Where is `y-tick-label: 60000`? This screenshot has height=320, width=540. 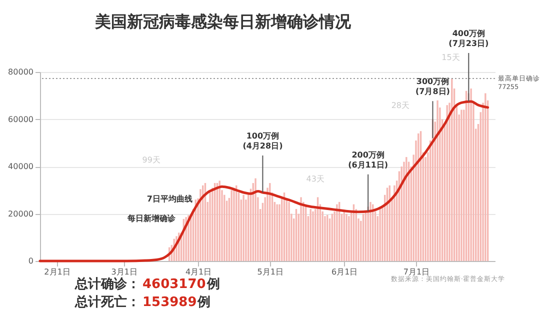
y-tick-label: 60000 is located at coordinates (21, 119).